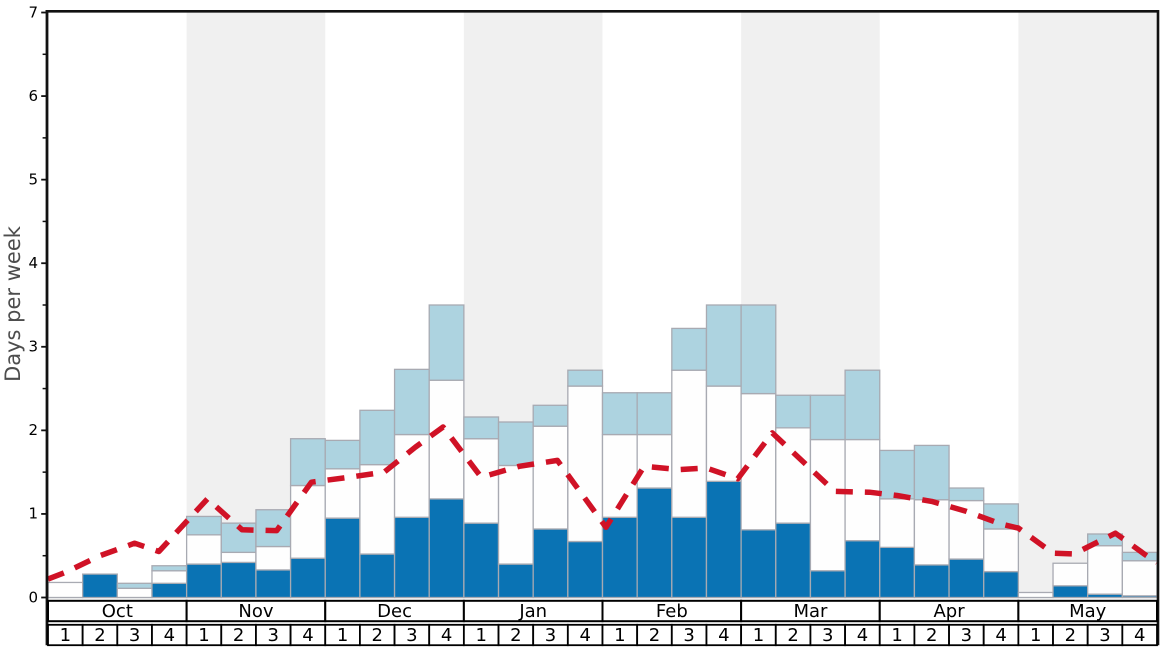 The width and height of the screenshot is (1168, 648). I want to click on y-tick-label: 6, so click(33, 96).